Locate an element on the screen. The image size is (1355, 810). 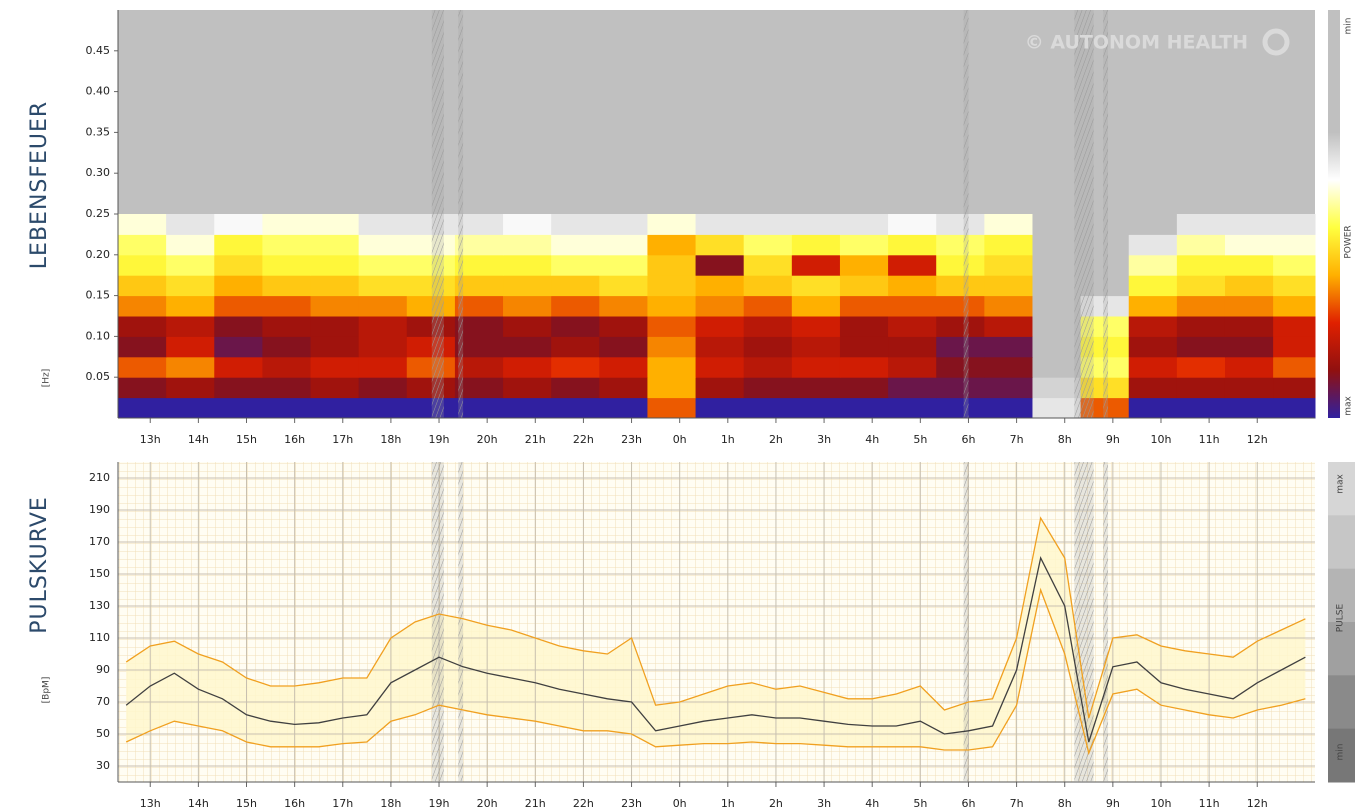
y-tick-label: 0.20 is located at coordinates (98, 254).